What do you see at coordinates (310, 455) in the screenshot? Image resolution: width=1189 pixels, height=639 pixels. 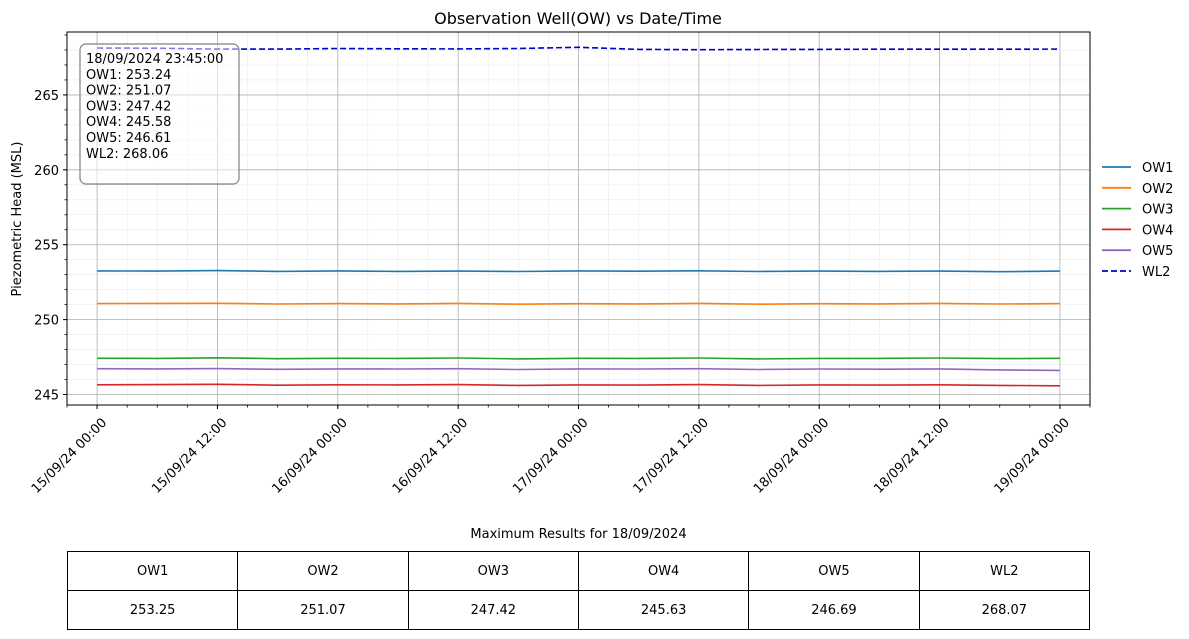 I see `x-tick-label: 16/09/24 00:00` at bounding box center [310, 455].